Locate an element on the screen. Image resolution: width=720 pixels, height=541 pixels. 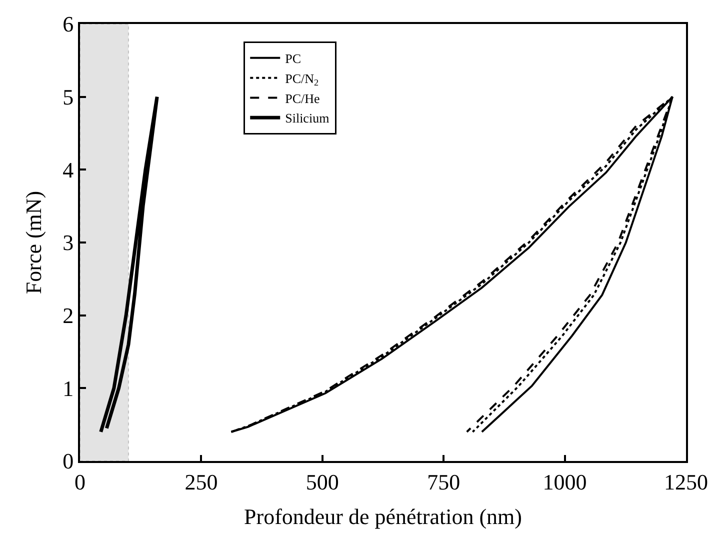
y-tick-label: 5 is located at coordinates (68, 97).